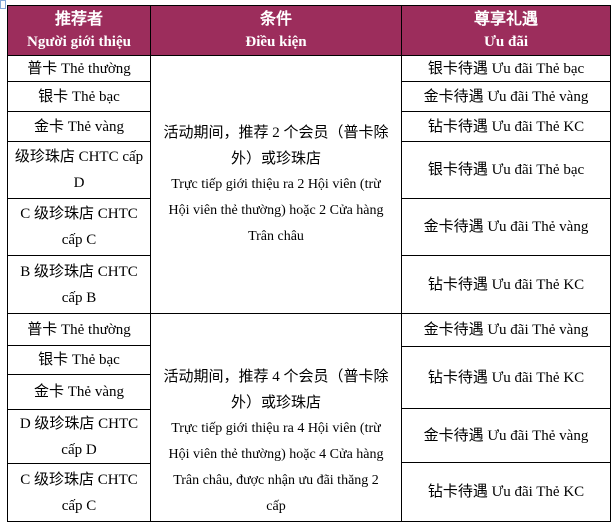 The image size is (616, 525). I want to click on referrer-cell: D 级珍珠店 CHTC cấp D, so click(79, 437).